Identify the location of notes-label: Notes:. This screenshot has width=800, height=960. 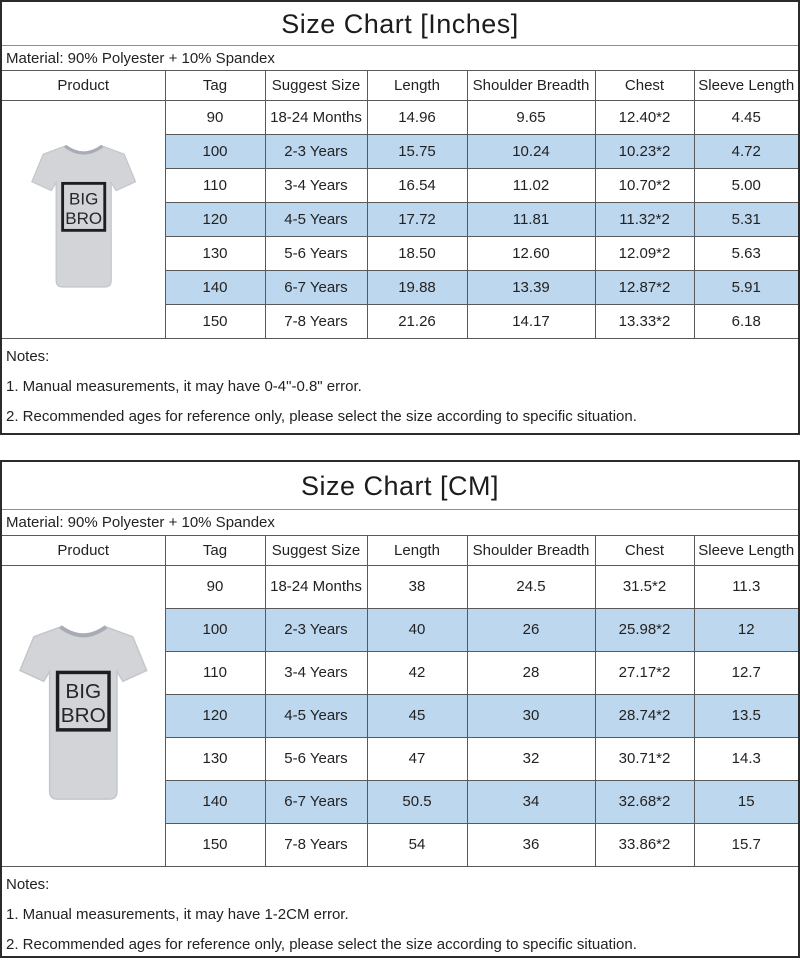
(28, 884).